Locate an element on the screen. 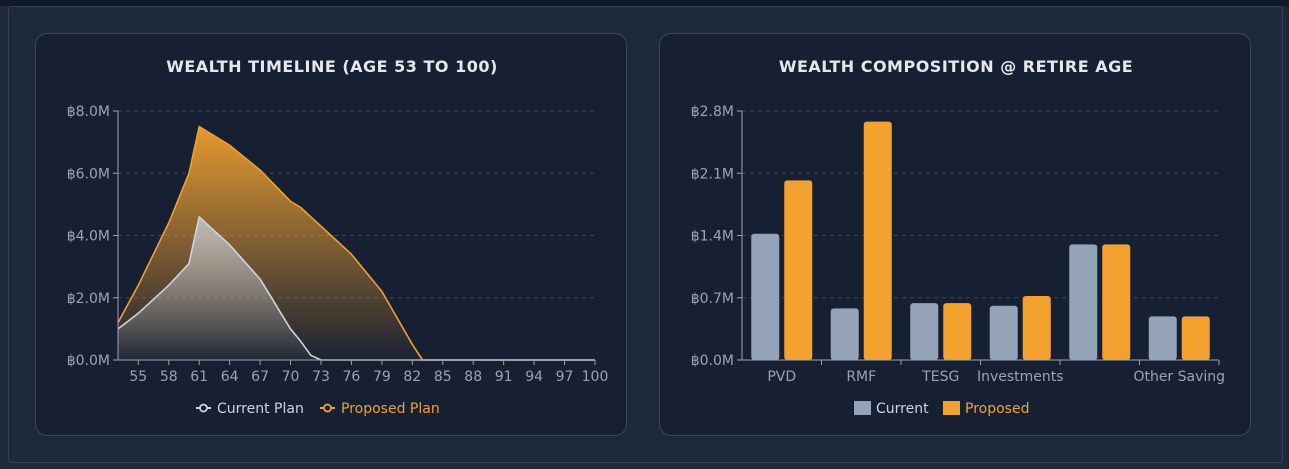  x-tick-label: 55 is located at coordinates (138, 377).